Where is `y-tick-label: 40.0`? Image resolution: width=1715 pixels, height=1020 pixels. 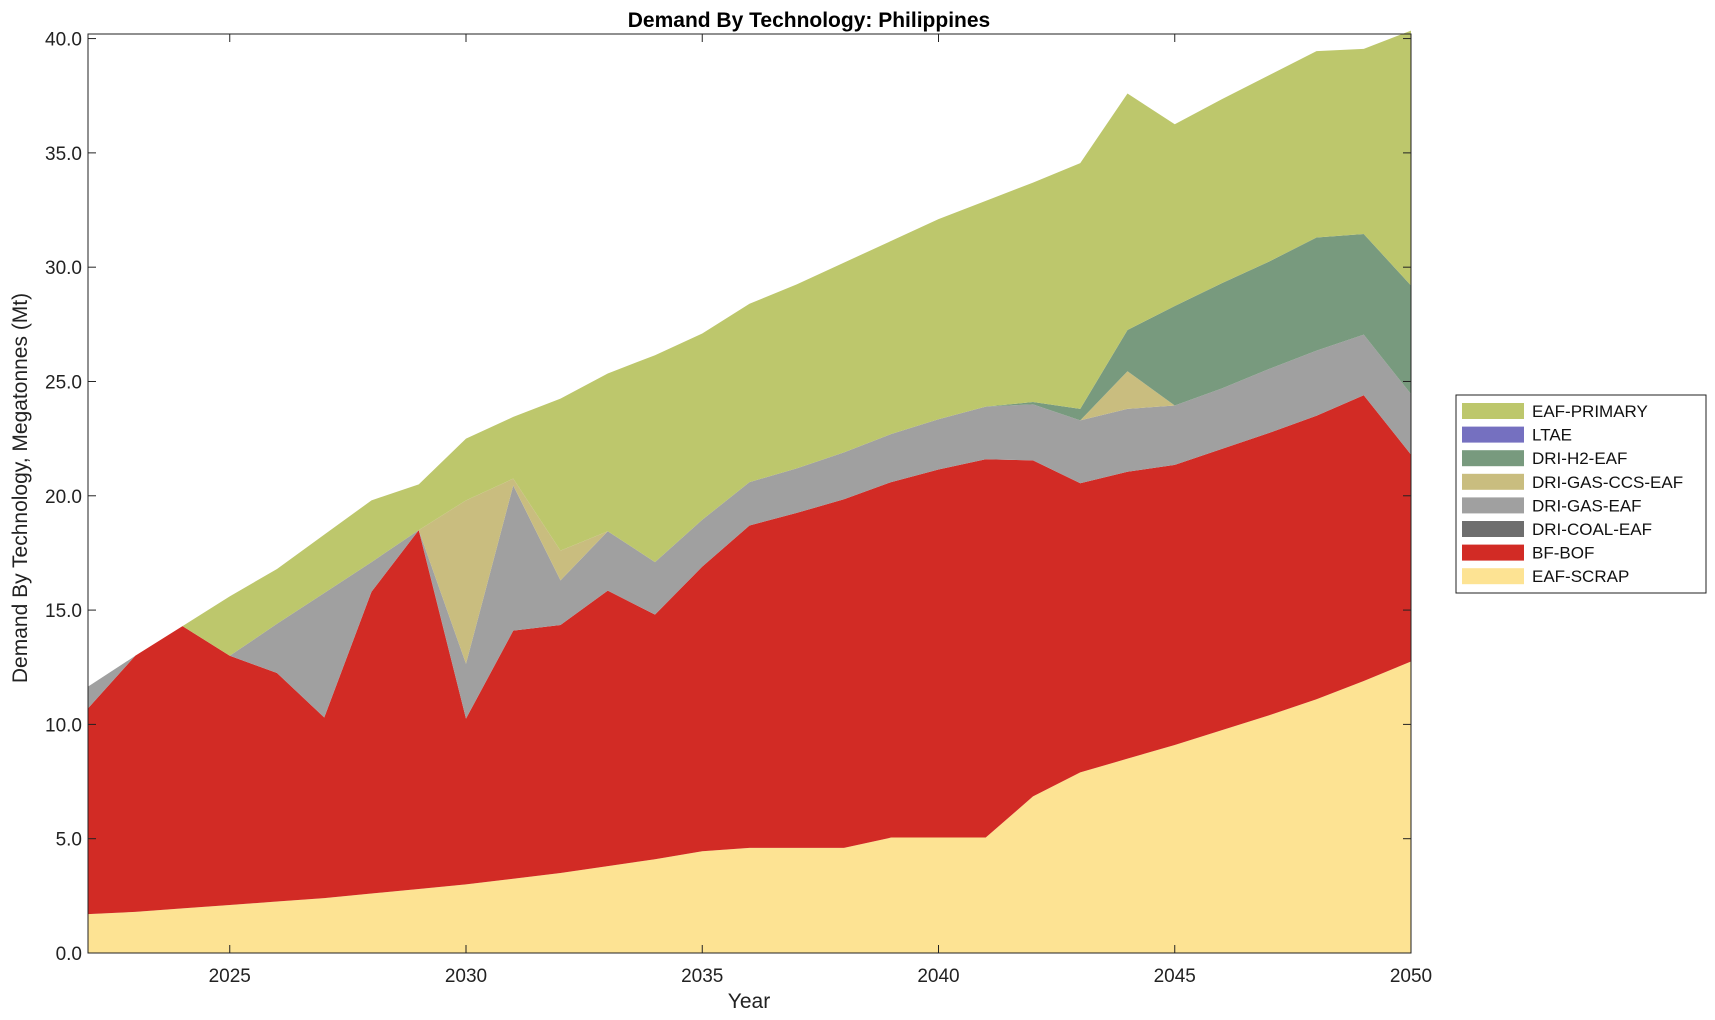 y-tick-label: 40.0 is located at coordinates (63, 40).